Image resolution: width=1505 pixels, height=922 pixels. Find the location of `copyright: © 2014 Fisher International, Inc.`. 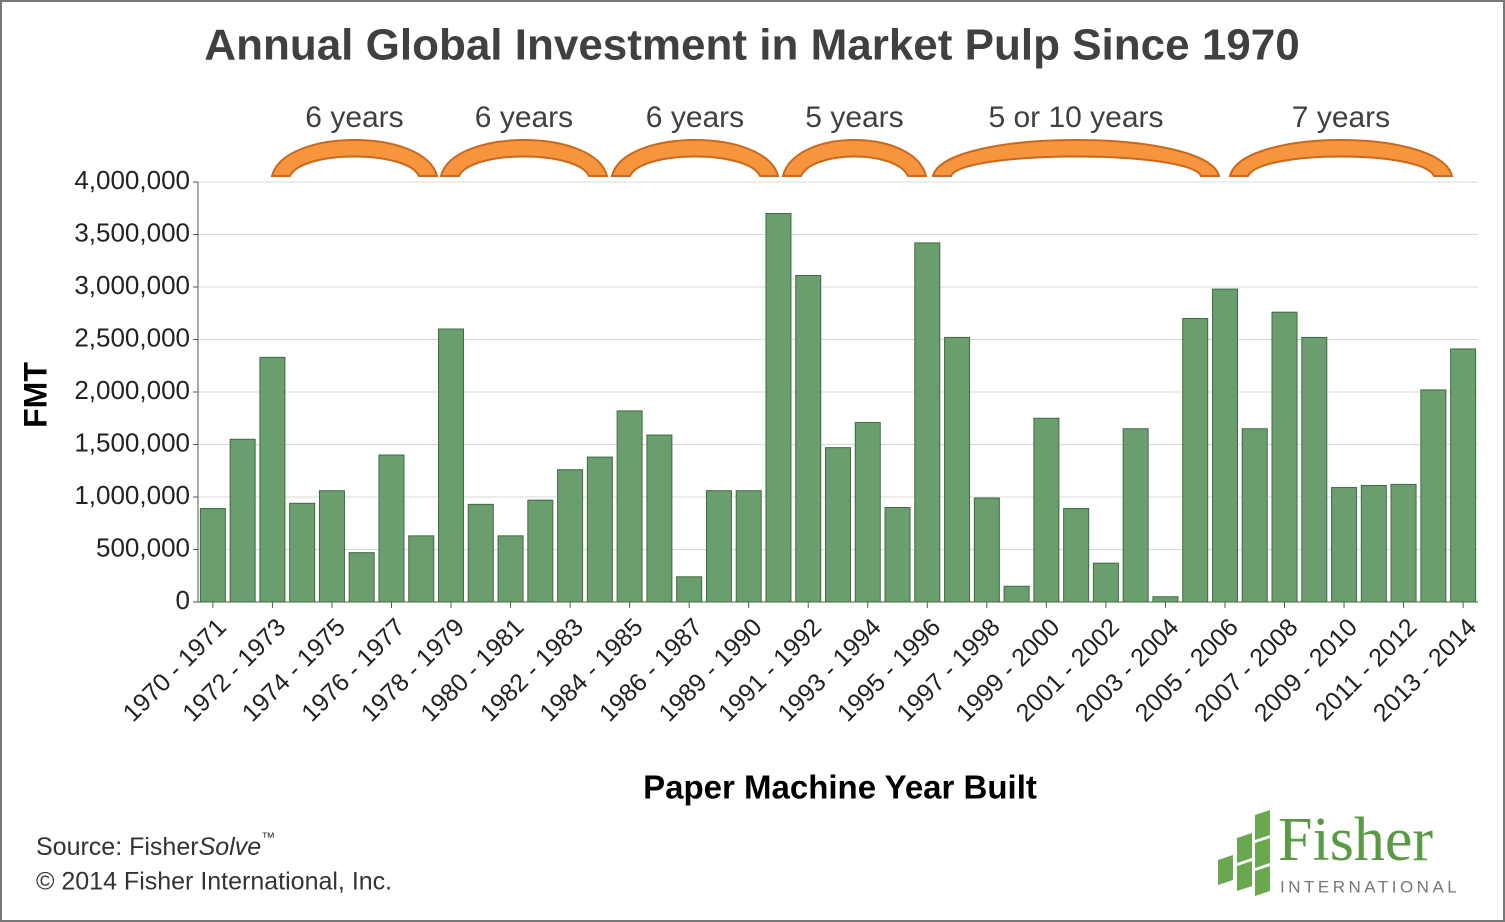

copyright: © 2014 Fisher International, Inc. is located at coordinates (214, 882).